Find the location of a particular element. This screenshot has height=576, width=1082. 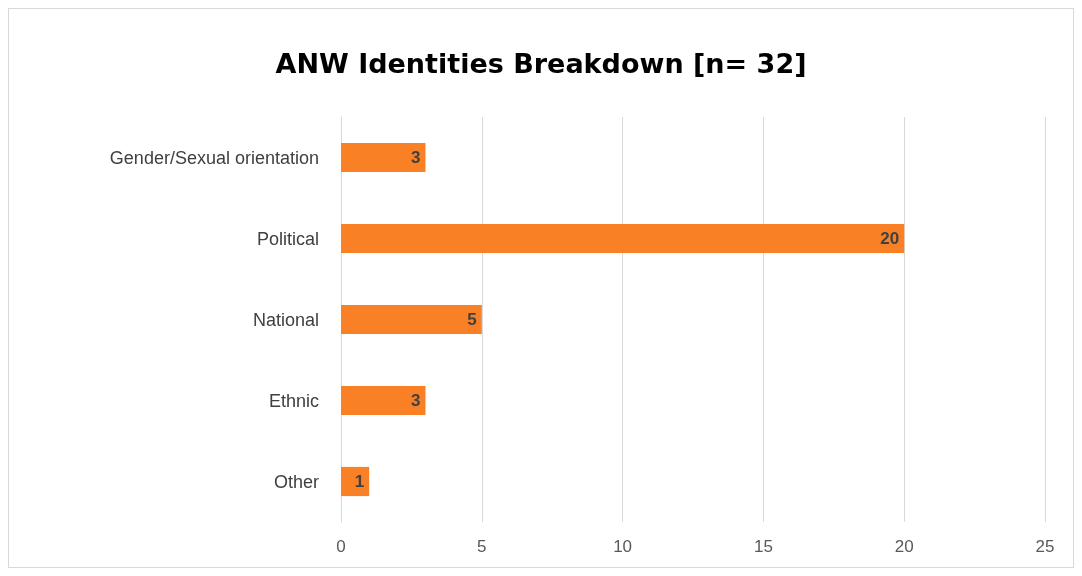

x-tick-label: 20 is located at coordinates (904, 546).